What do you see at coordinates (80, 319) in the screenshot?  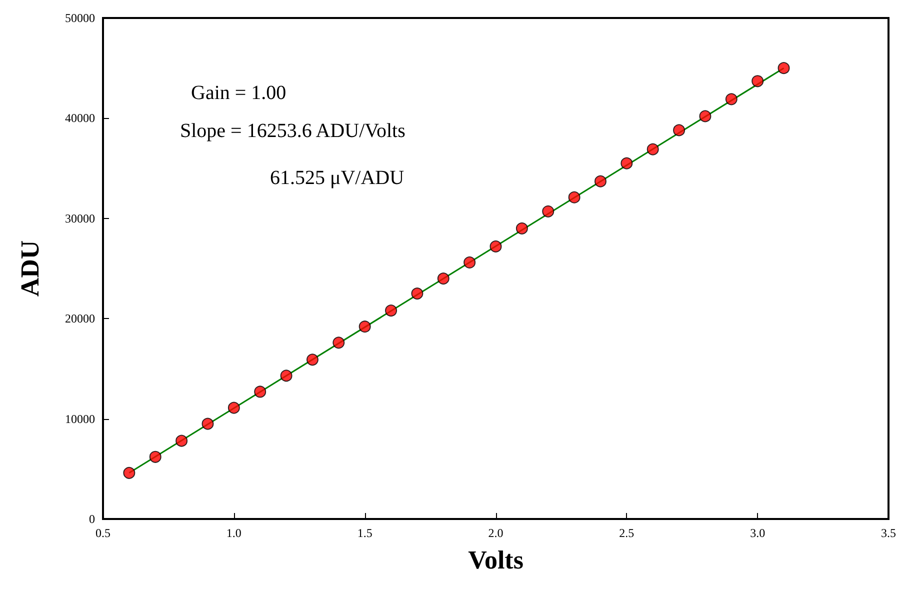 I see `y-tick-label: 20000` at bounding box center [80, 319].